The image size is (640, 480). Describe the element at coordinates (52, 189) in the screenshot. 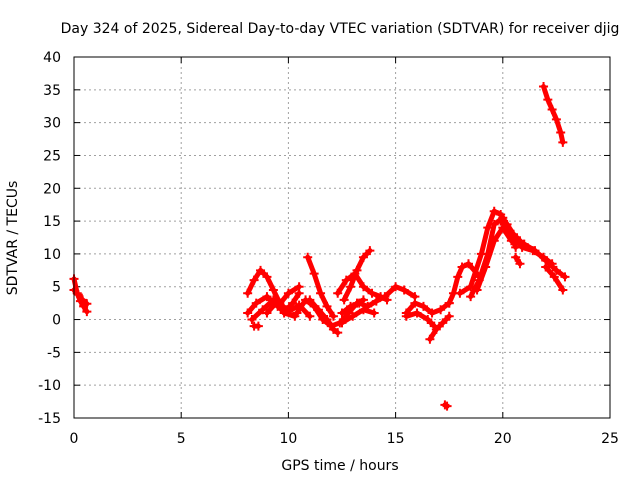

I see `y-tick-label: 20` at that location.